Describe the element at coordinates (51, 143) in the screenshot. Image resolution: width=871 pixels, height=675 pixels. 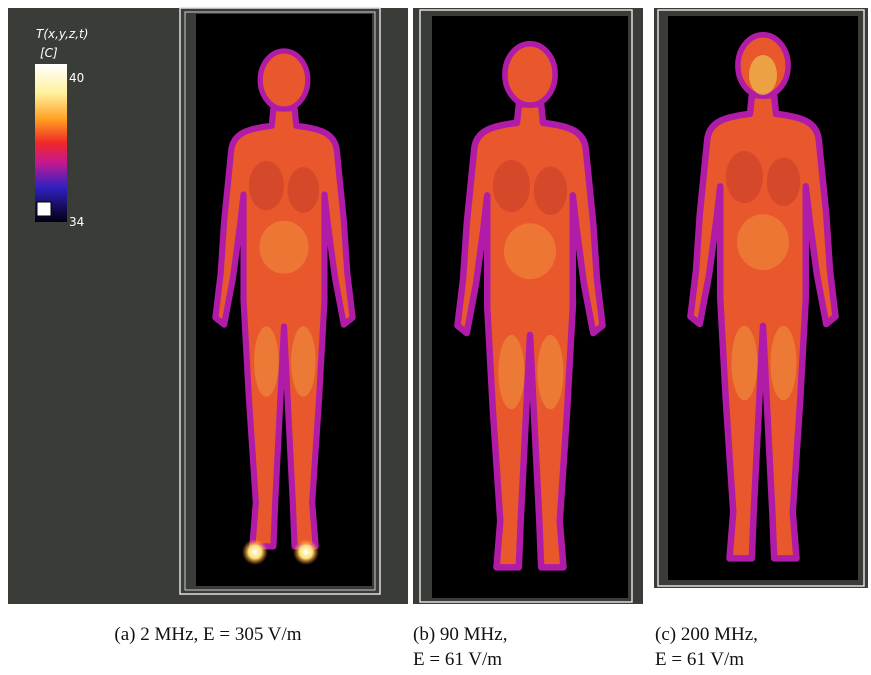
I see `colorbar` at that location.